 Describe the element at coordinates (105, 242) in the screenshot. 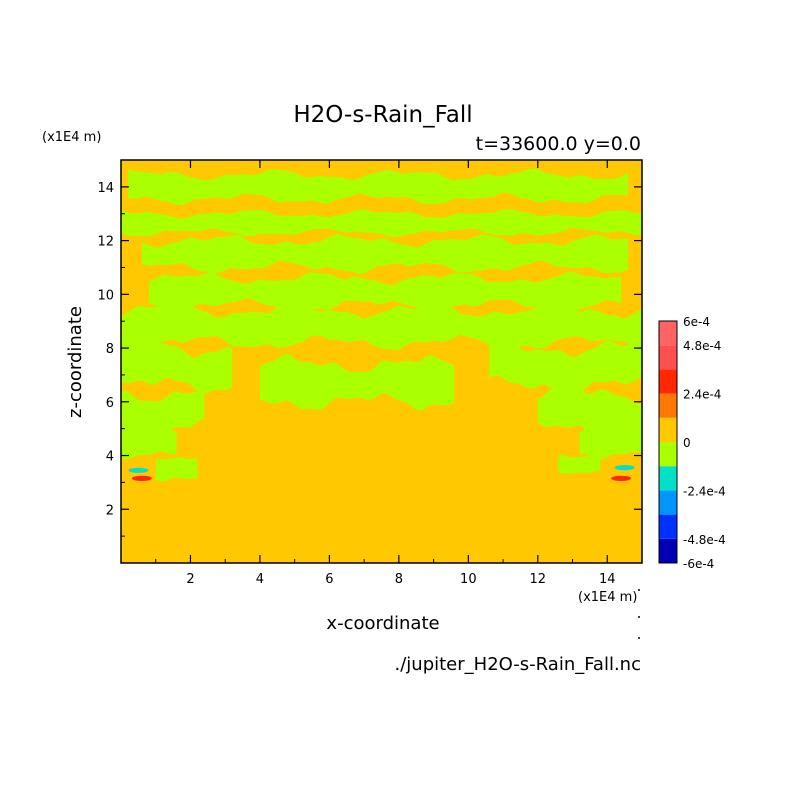

I see `y-tick-label: 12` at that location.